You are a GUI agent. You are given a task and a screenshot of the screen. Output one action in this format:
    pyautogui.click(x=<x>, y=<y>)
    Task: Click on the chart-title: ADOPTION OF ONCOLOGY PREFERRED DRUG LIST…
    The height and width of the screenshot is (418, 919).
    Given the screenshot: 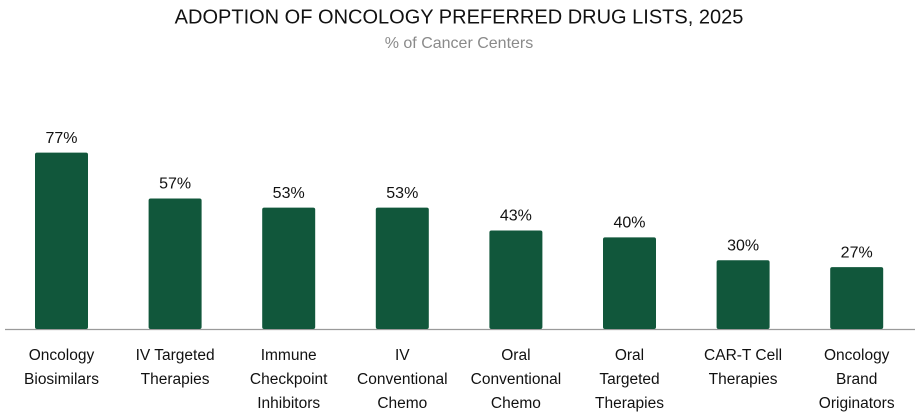 What is the action you would take?
    pyautogui.click(x=459, y=17)
    